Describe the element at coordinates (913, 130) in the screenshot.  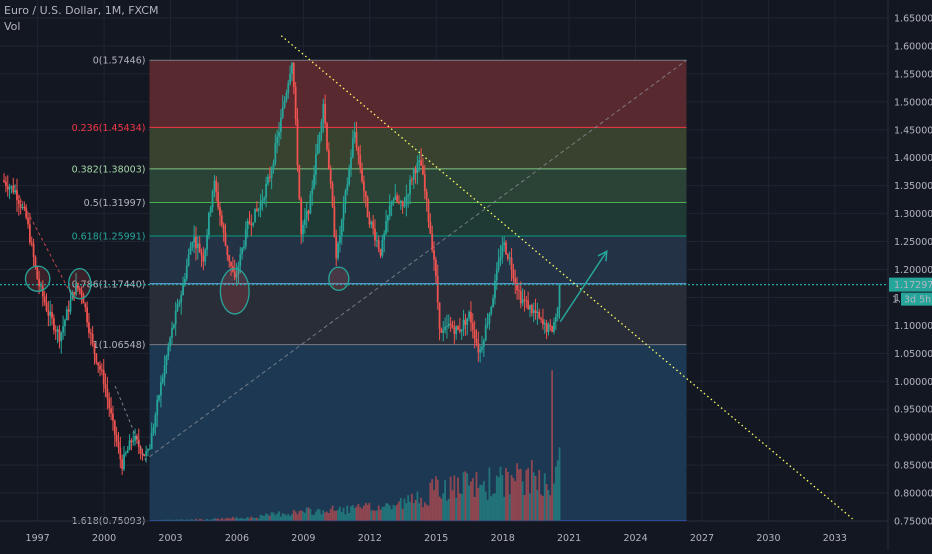
I see `price-tick-label: 1.45000` at that location.